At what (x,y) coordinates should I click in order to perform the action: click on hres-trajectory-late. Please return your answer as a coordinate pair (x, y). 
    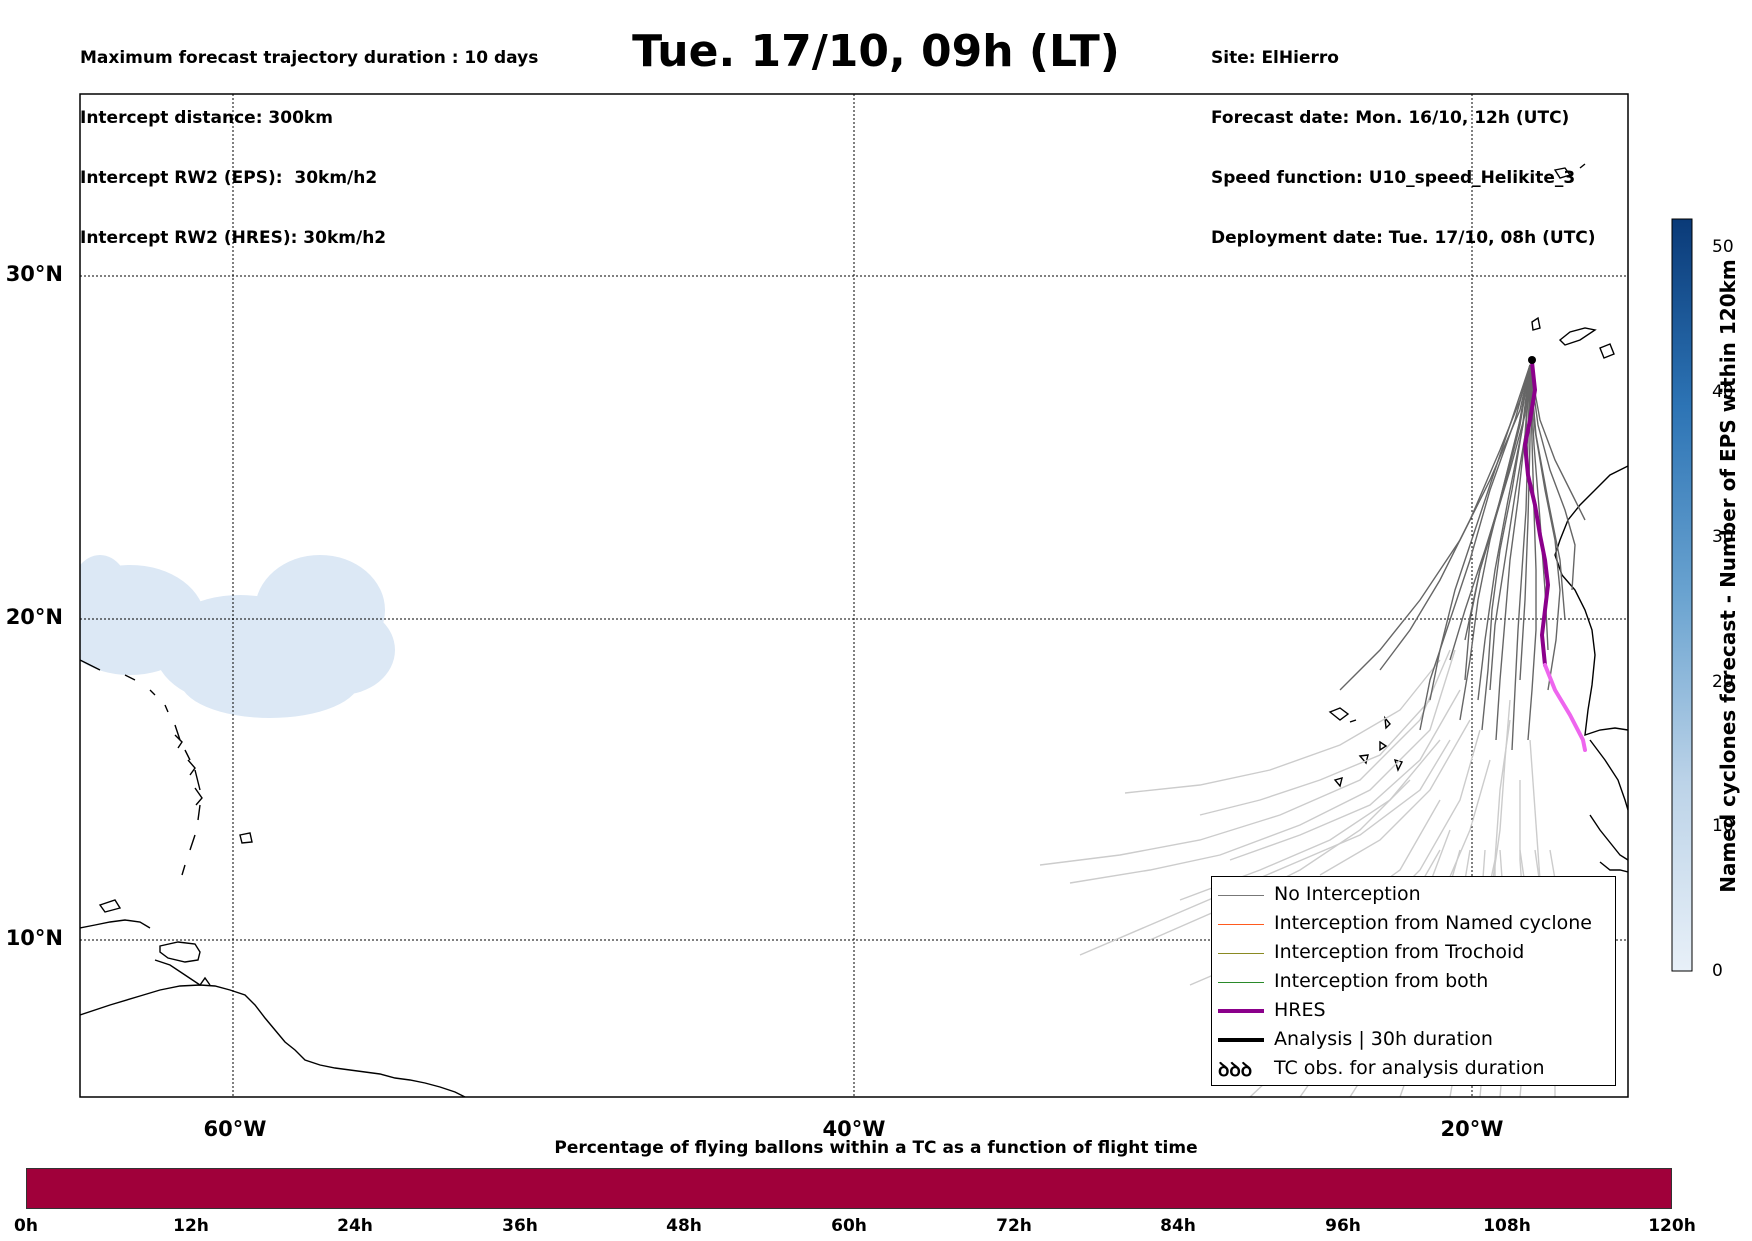
    Looking at the image, I should click on (1565, 707).